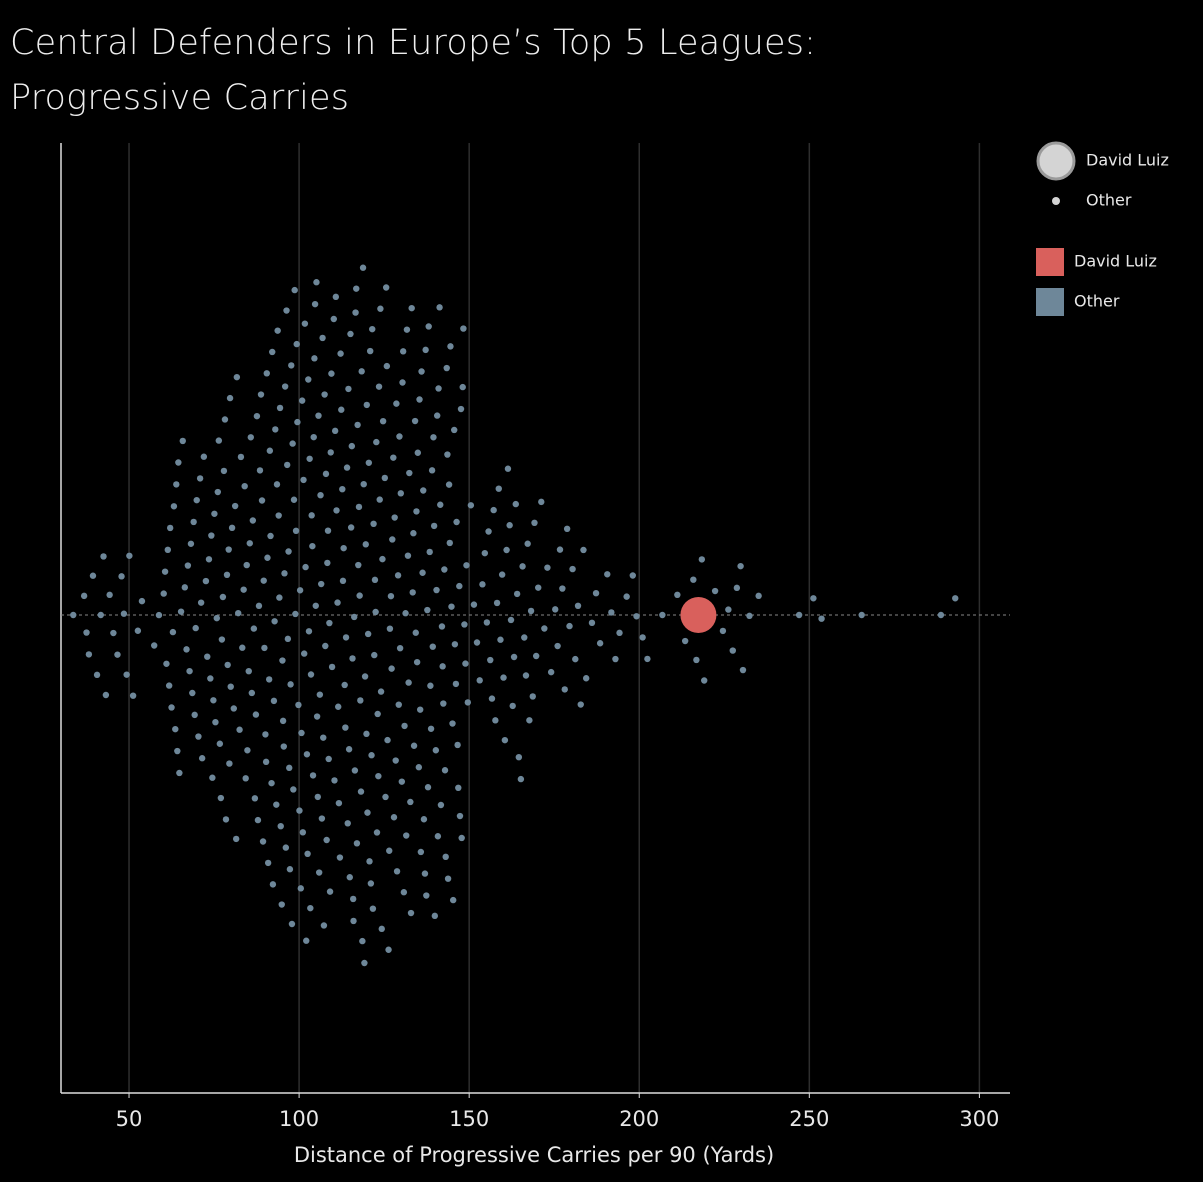 This screenshot has height=1182, width=1203. Describe the element at coordinates (979, 1119) in the screenshot. I see `x-tick-label: 300` at that location.